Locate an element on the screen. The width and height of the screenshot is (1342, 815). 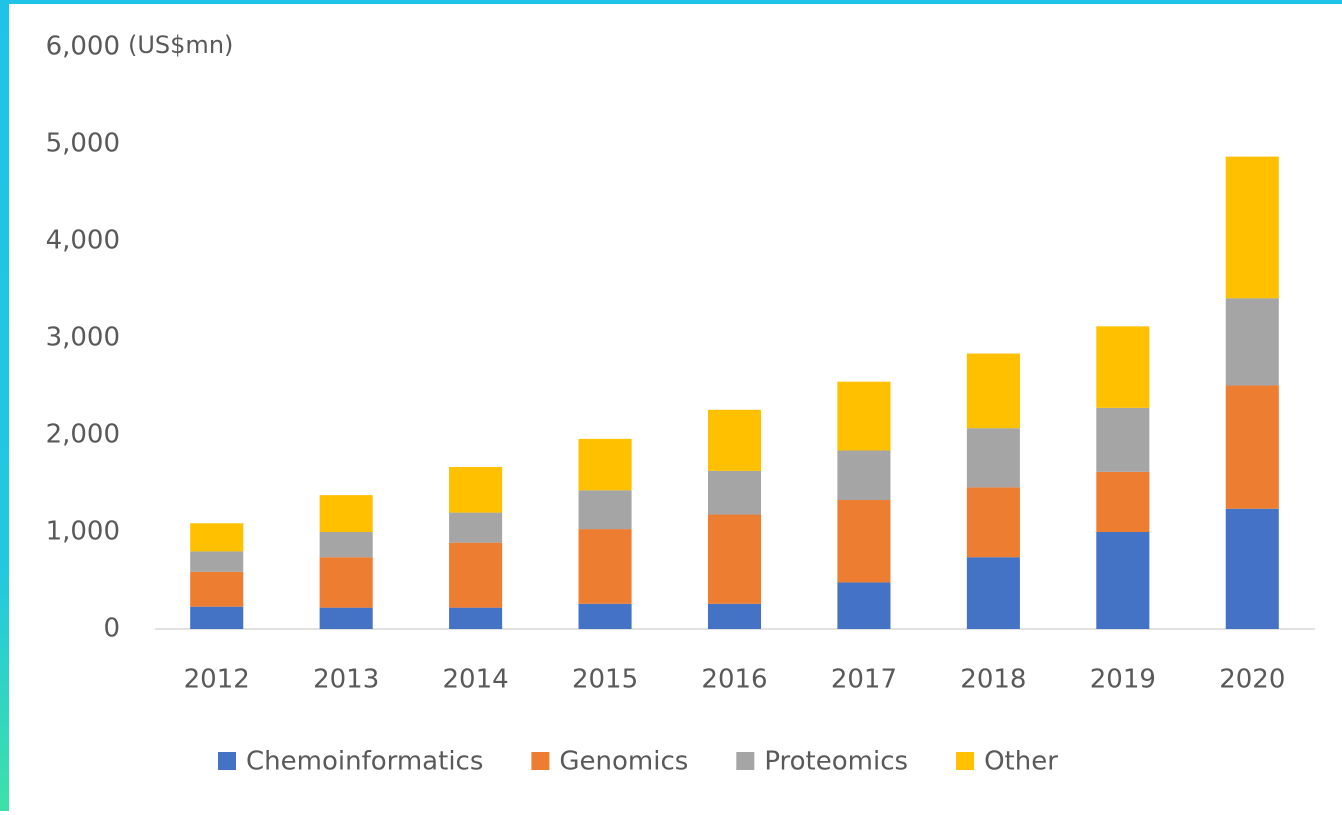
x-tick-label: 2020 is located at coordinates (1252, 680).